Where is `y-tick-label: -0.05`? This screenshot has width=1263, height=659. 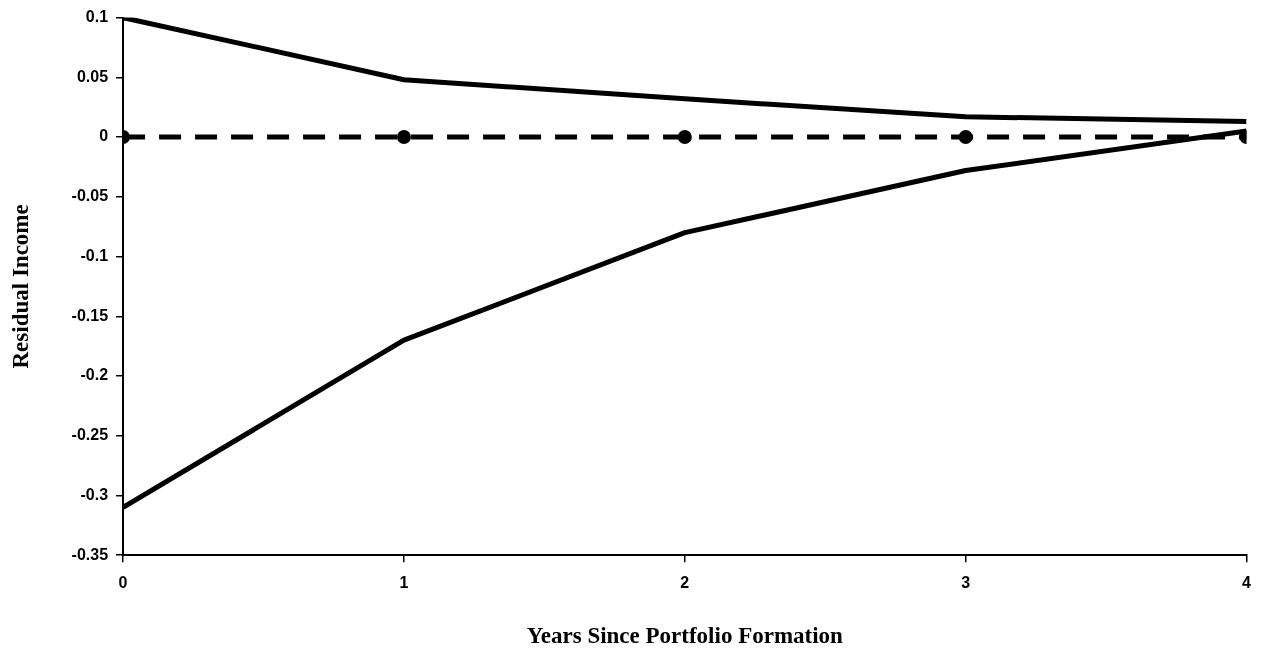 y-tick-label: -0.05 is located at coordinates (90, 196).